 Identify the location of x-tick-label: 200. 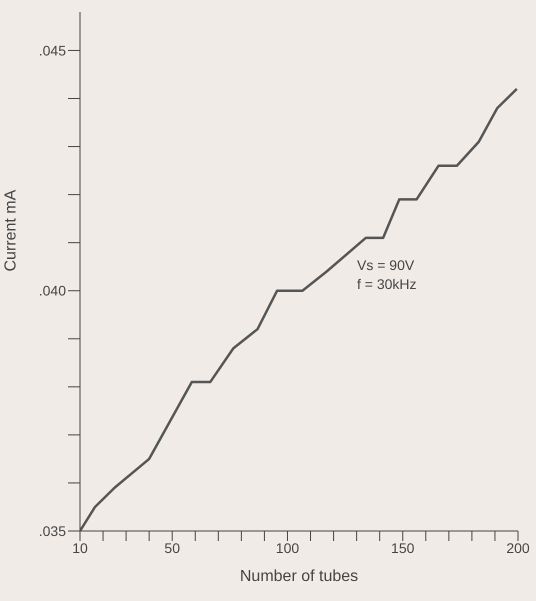
(518, 548).